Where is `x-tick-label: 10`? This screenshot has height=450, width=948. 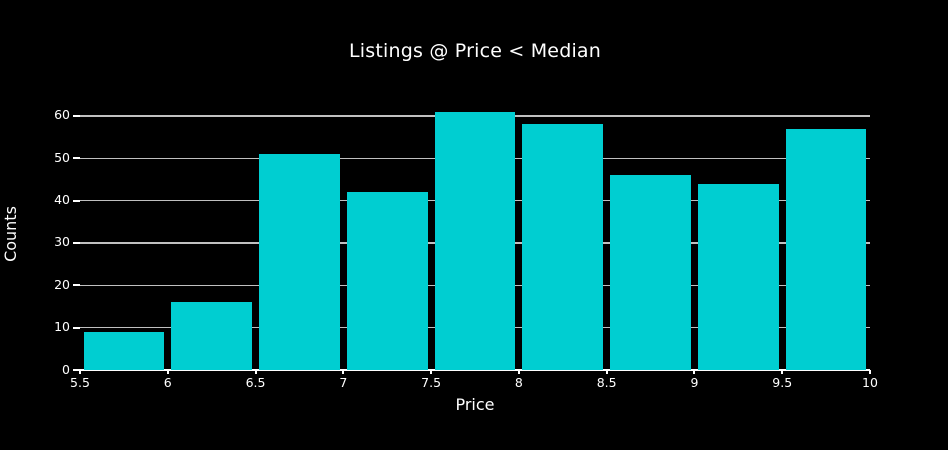 x-tick-label: 10 is located at coordinates (870, 382).